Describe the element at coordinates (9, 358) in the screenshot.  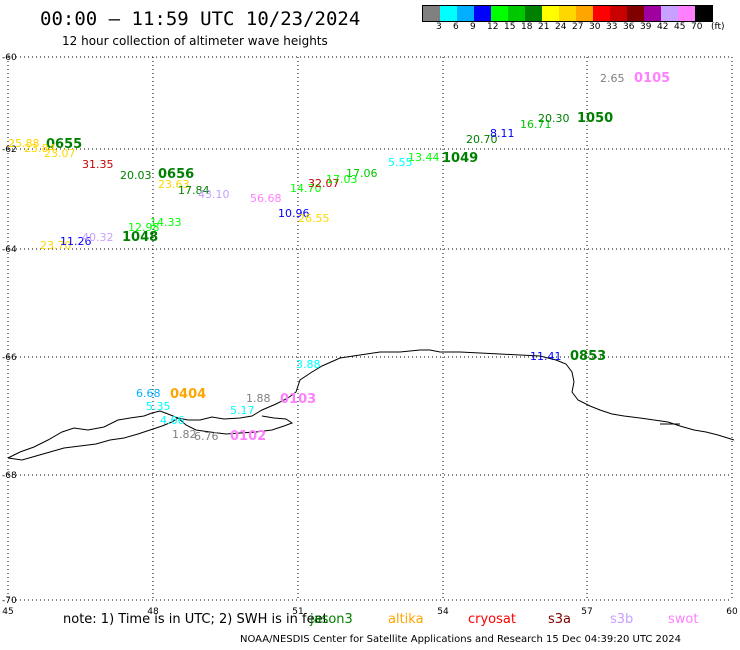
I see `lat-tick-label: -66` at that location.